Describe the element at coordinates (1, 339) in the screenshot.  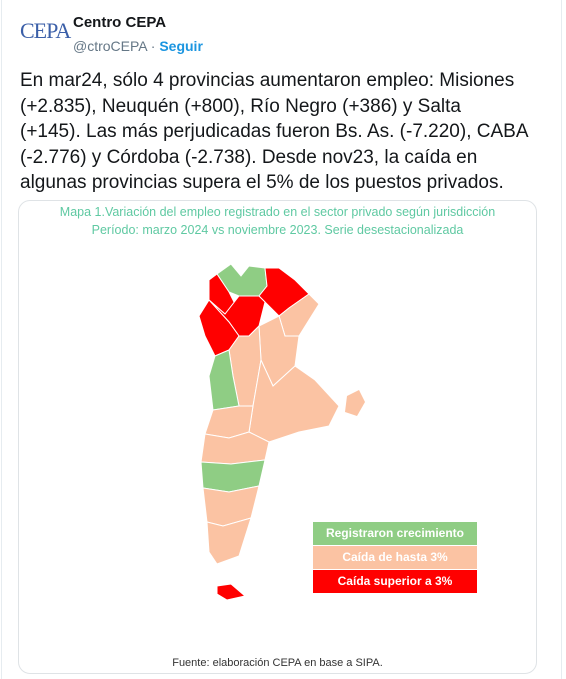
I see `border-left` at that location.